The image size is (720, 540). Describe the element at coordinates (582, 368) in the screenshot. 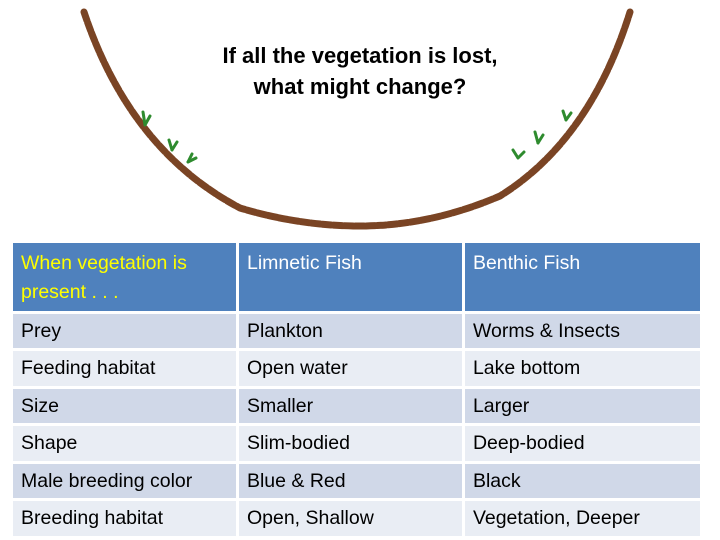

I see `benthic-value: Lake bottom` at that location.